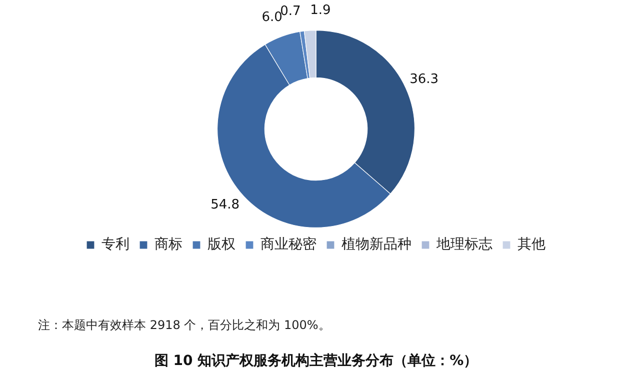 The width and height of the screenshot is (632, 389). Describe the element at coordinates (377, 244) in the screenshot. I see `legend-label: 植物新品种` at that location.